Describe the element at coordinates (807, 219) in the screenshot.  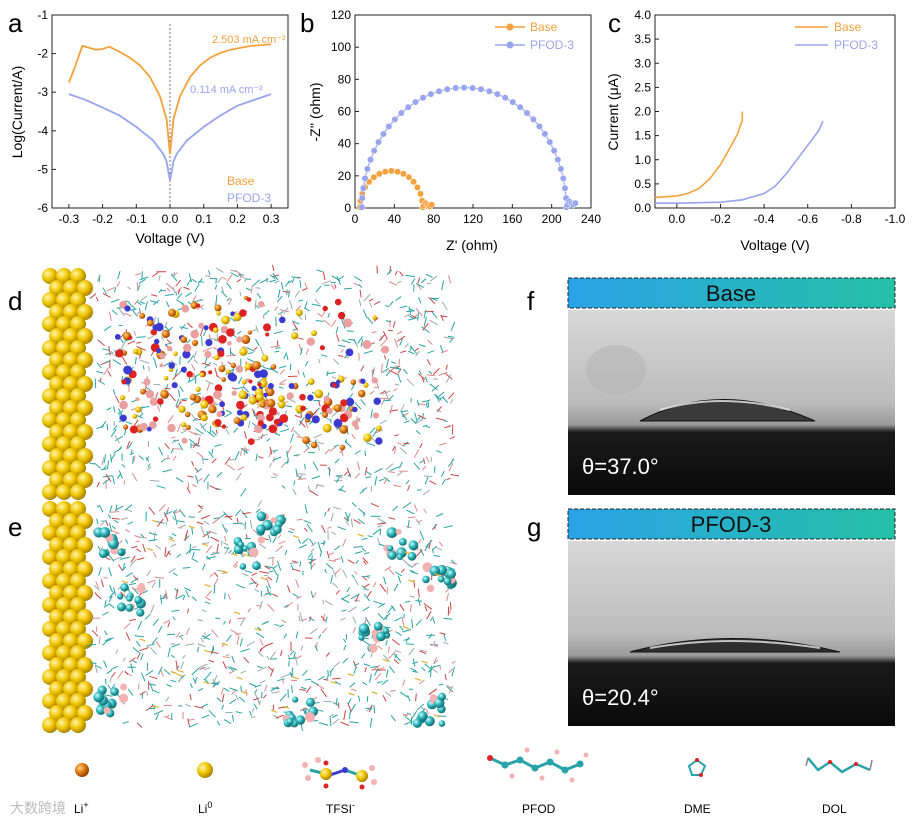
I see `chart-c-xtick-label: -0.6` at that location.